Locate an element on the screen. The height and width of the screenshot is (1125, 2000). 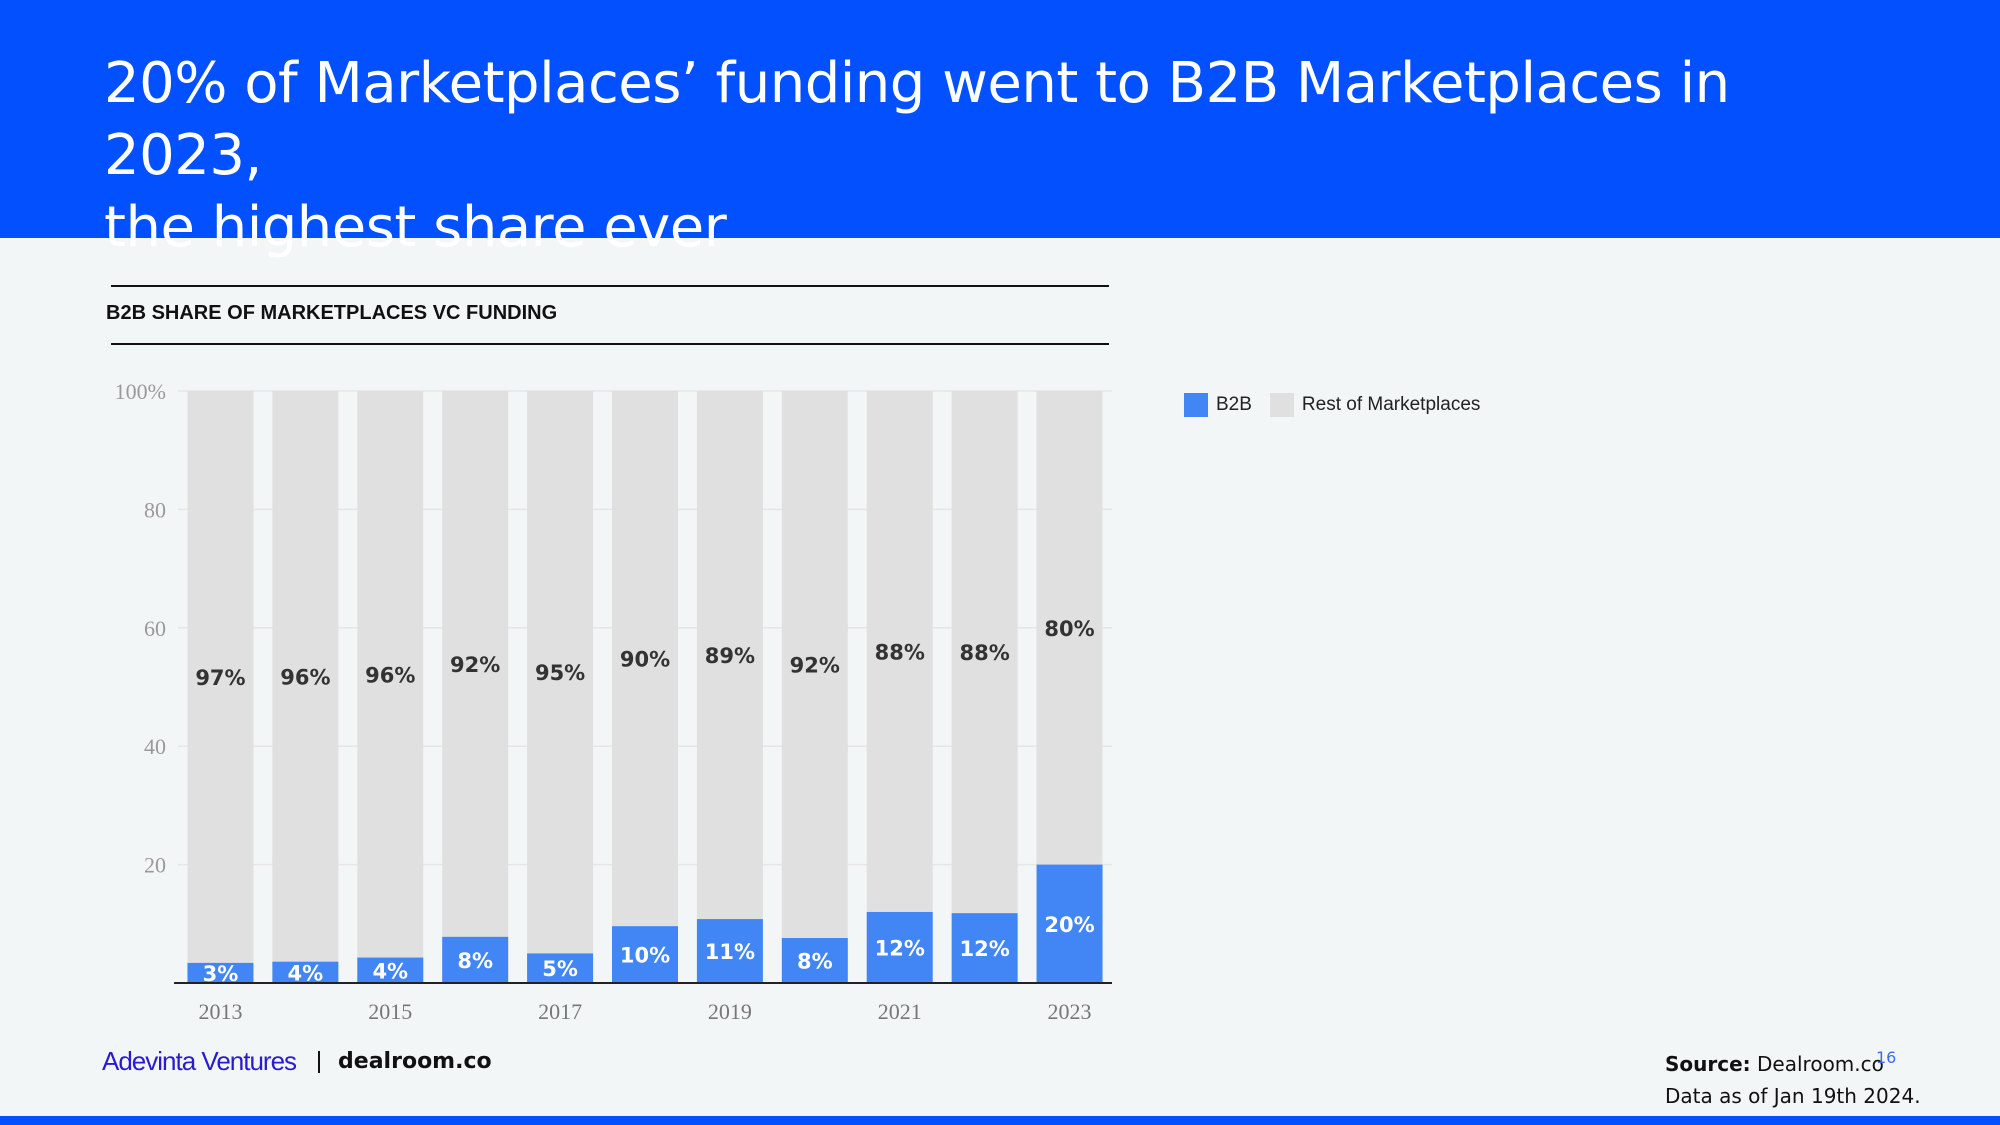
bar-b2b-2021 is located at coordinates (899, 947).